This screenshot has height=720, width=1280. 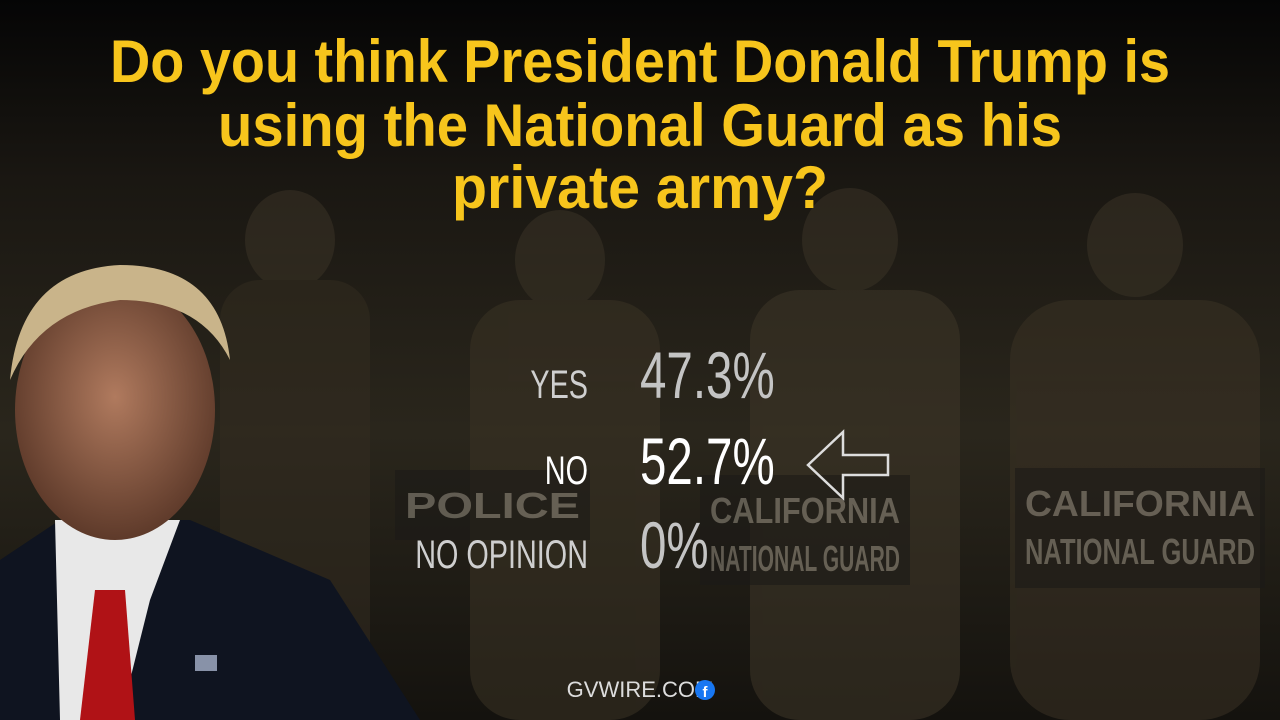 I want to click on result-value: 0%, so click(x=674, y=545).